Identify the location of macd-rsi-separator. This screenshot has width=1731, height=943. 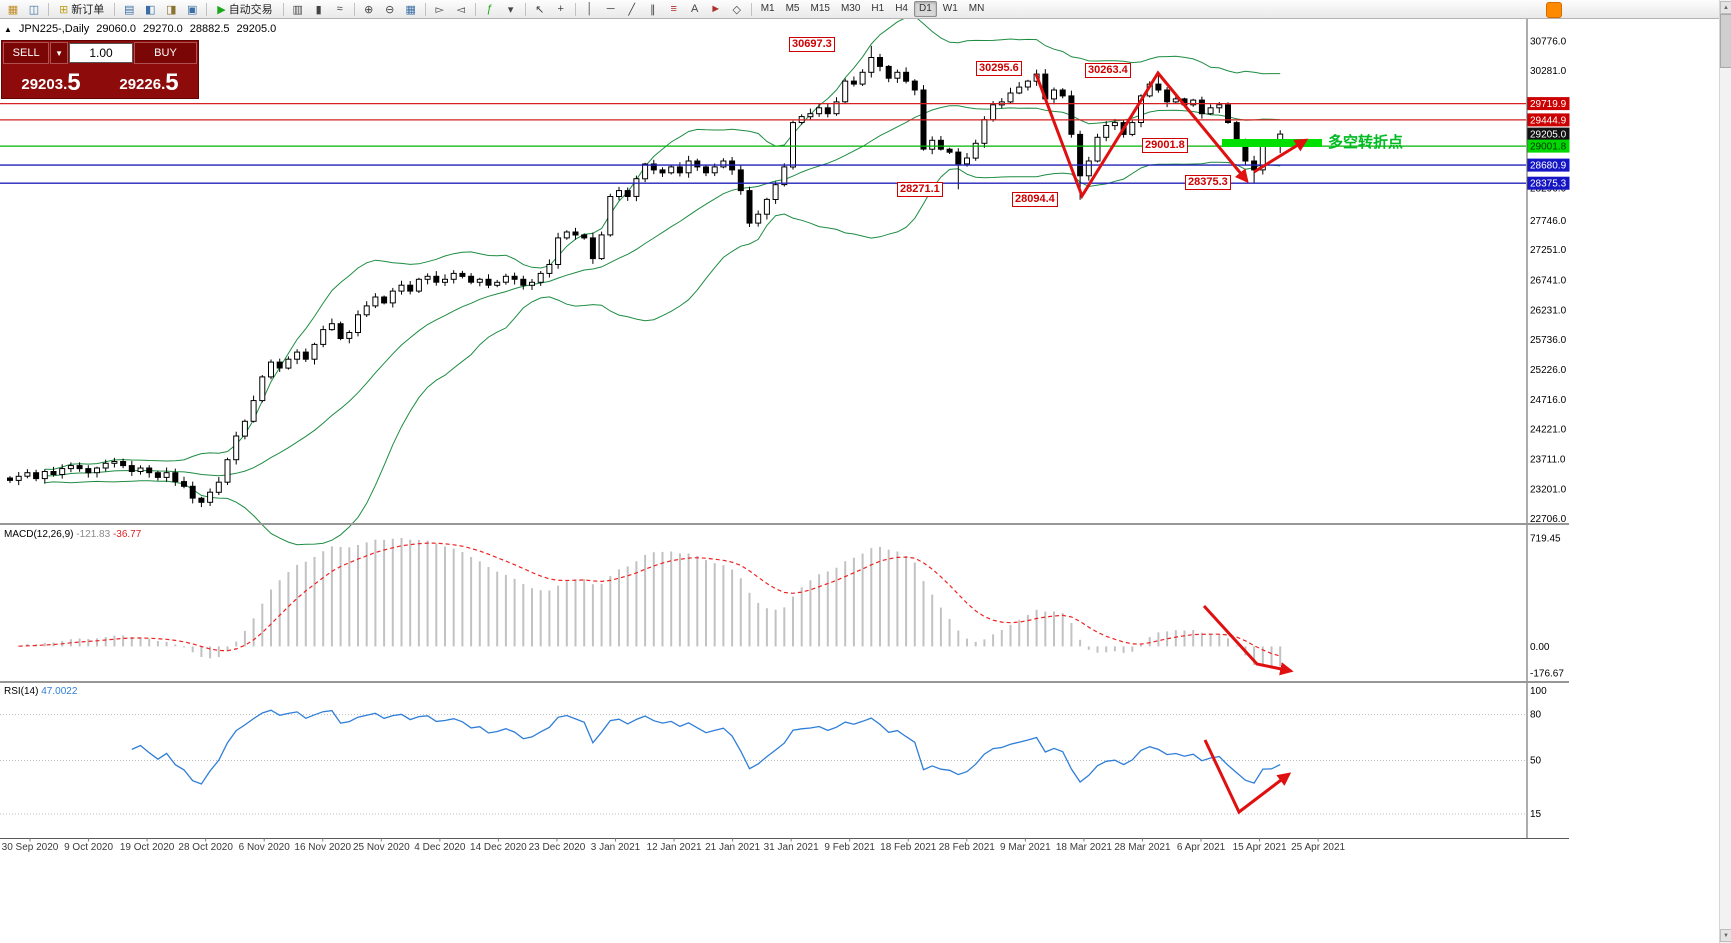
(784, 682).